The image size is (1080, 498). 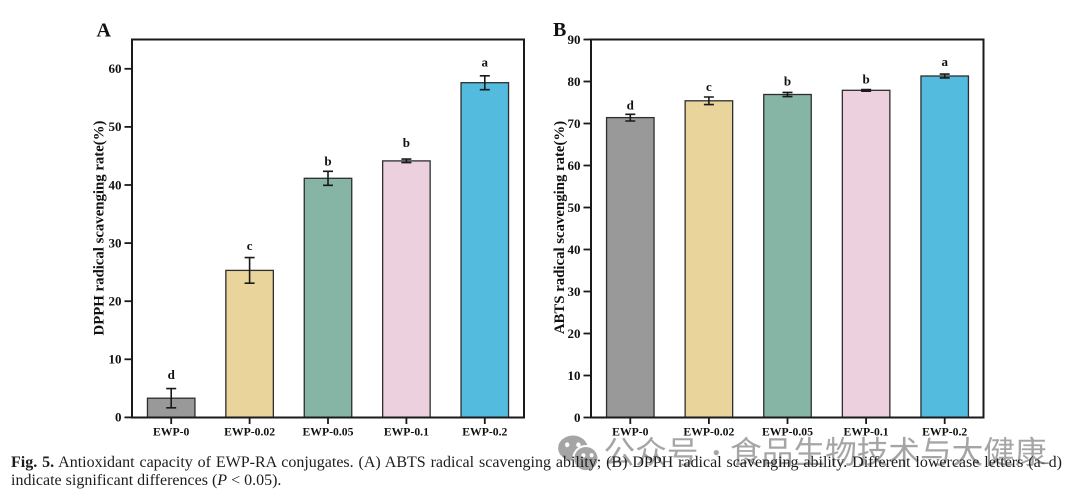 I want to click on svg-text:ABTS radical scavenging rate(%: ABTS radical scavenging rate(%), so click(x=560, y=227).